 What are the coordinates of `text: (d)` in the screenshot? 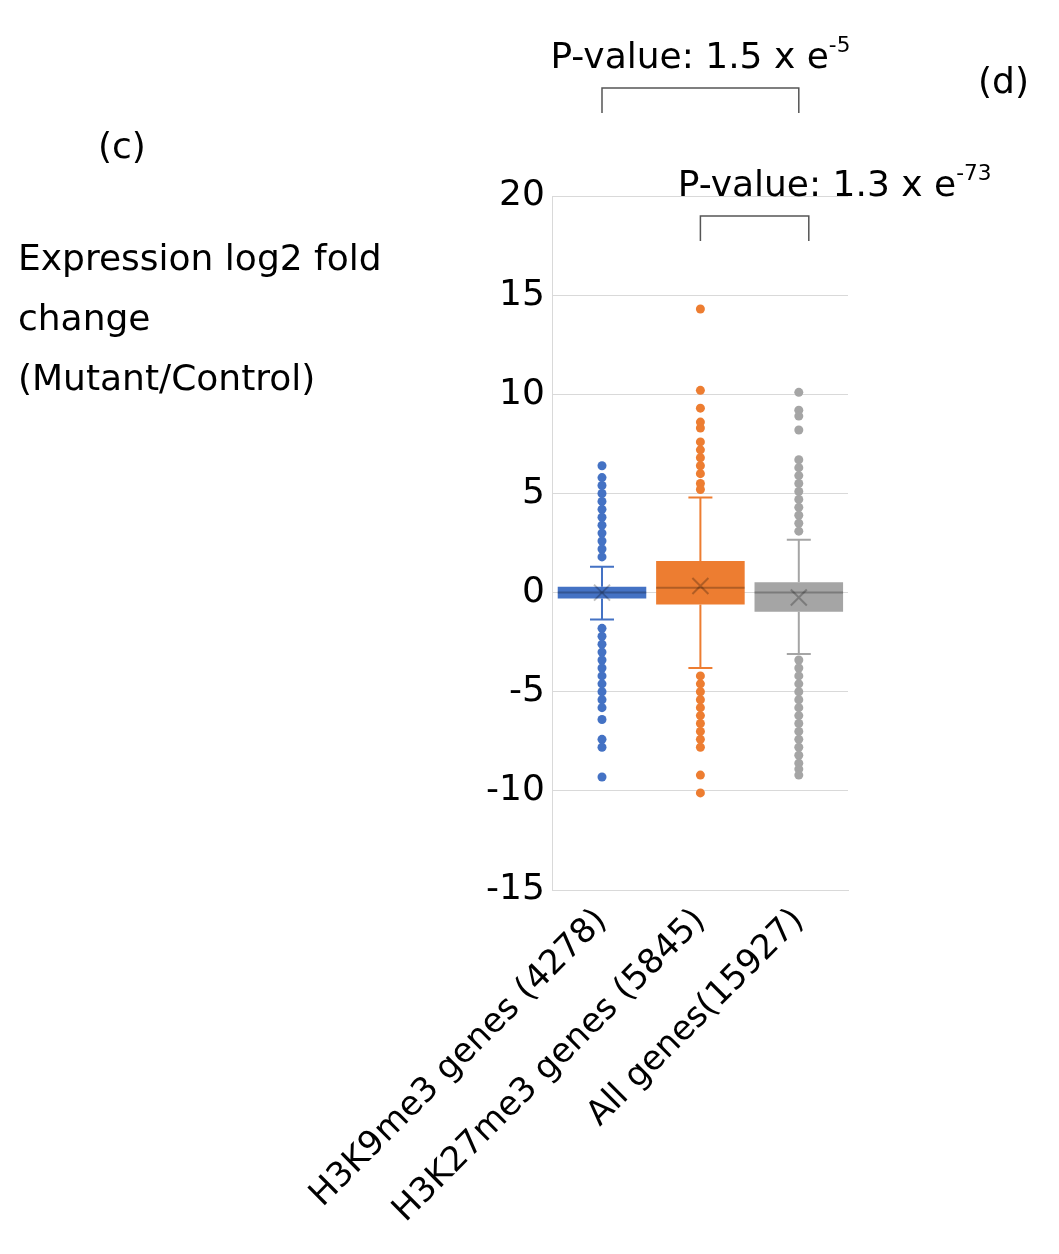 It's located at (1003, 80).